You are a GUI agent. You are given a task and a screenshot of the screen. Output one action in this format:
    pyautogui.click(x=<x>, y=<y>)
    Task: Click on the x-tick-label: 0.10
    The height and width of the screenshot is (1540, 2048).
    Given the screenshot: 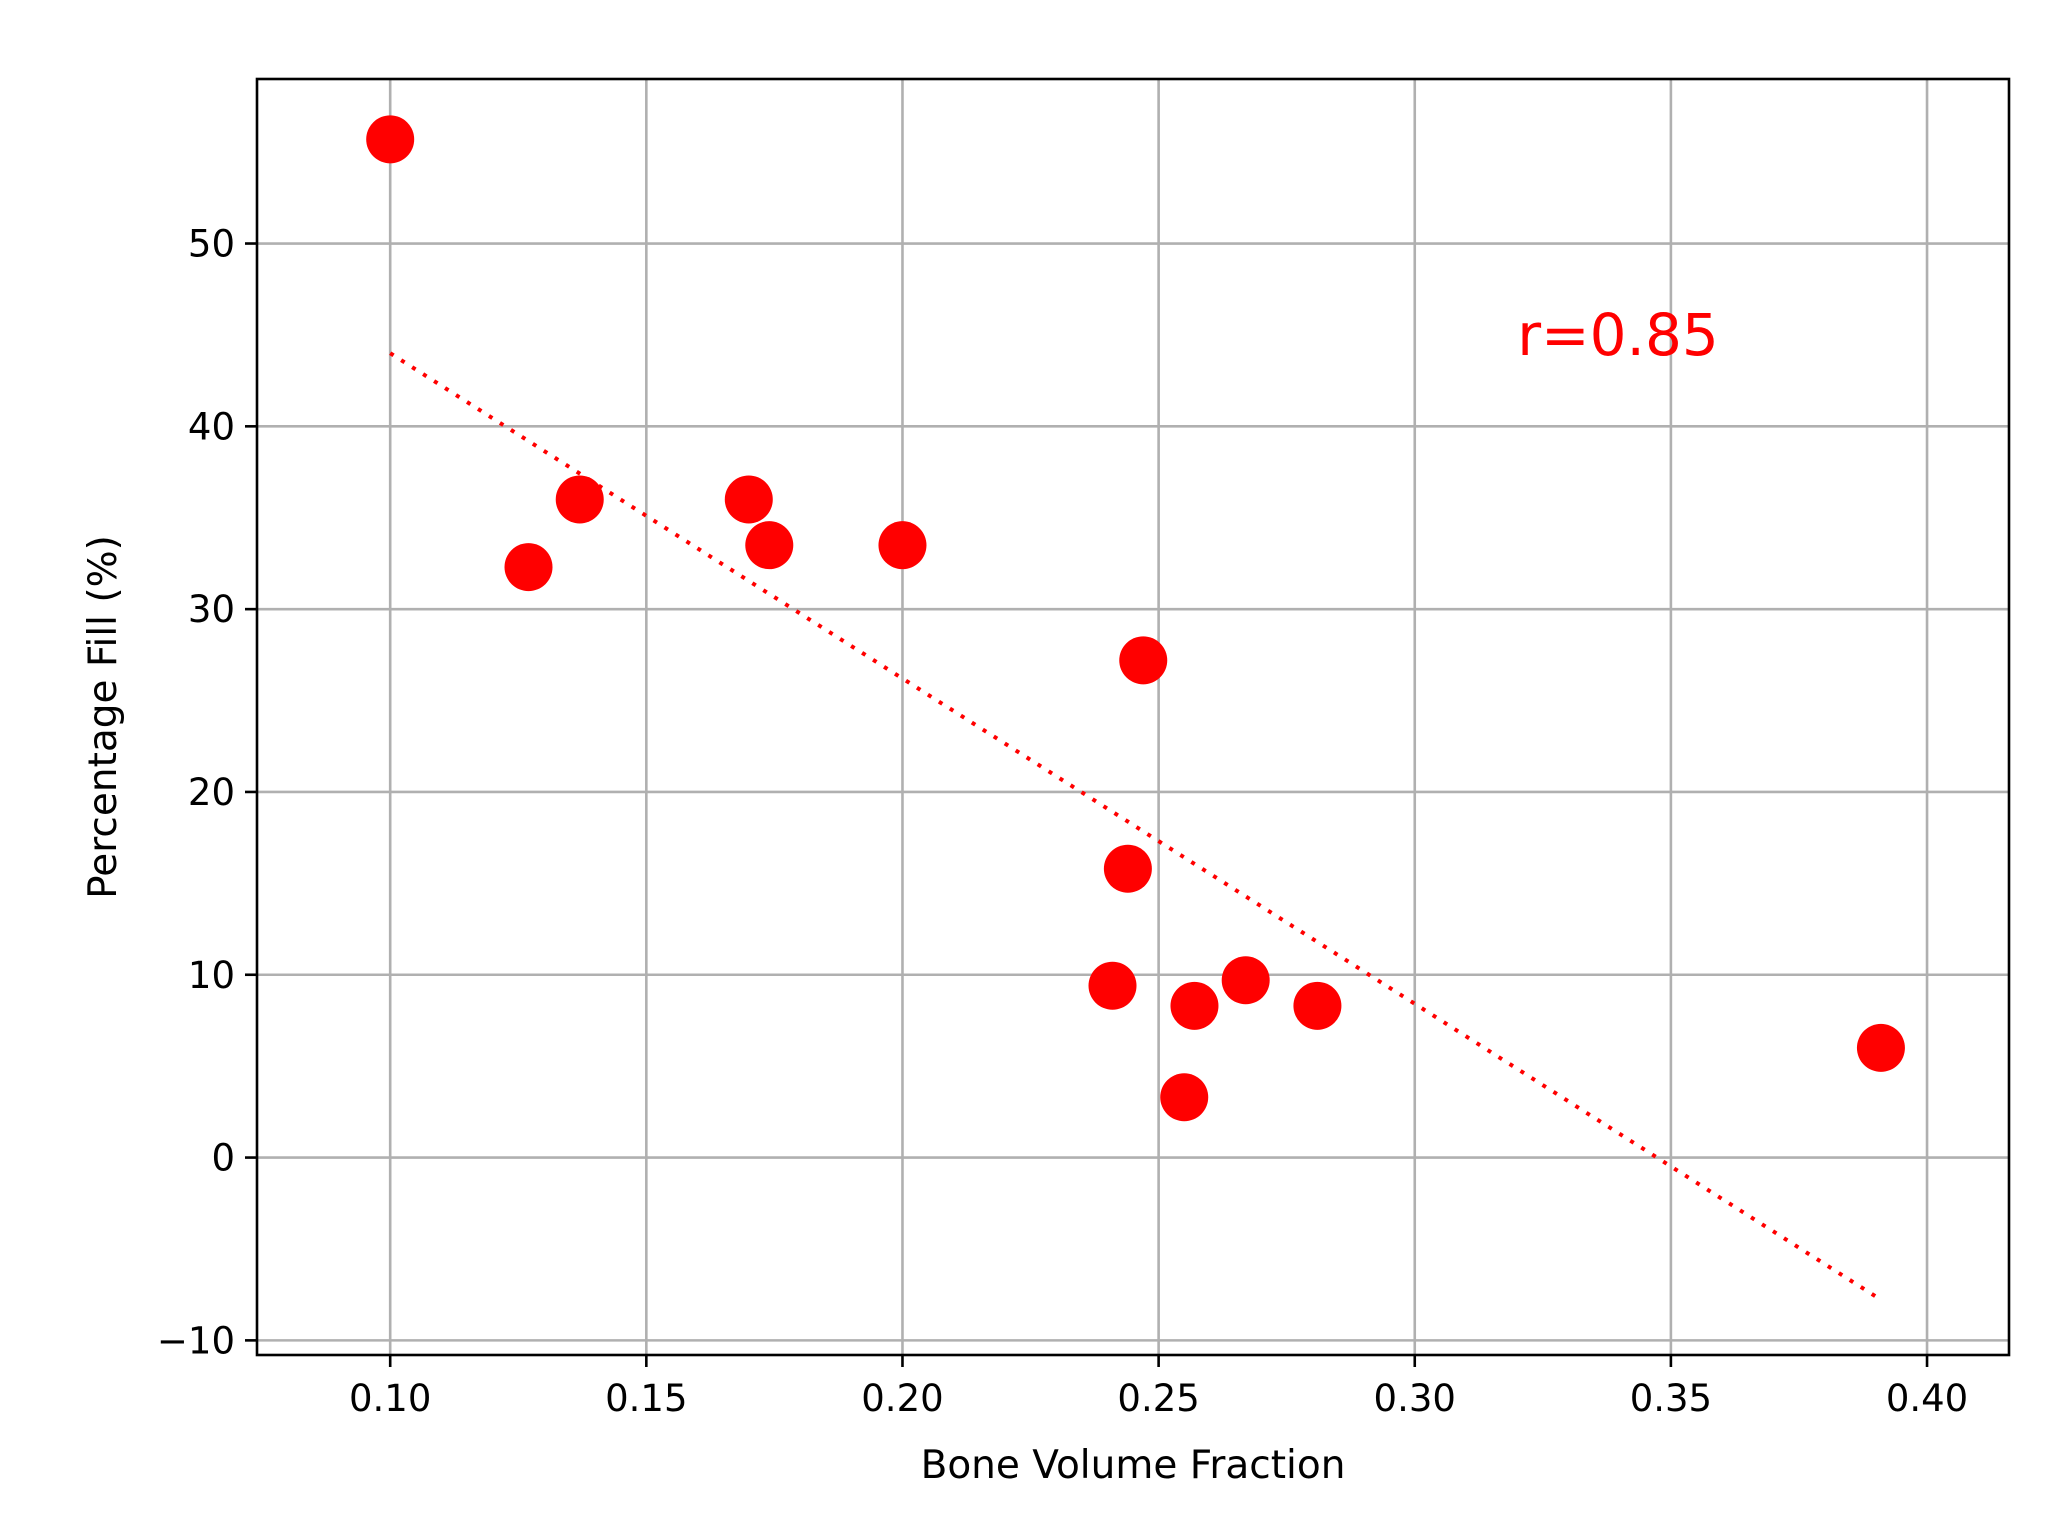 What is the action you would take?
    pyautogui.click(x=390, y=1398)
    